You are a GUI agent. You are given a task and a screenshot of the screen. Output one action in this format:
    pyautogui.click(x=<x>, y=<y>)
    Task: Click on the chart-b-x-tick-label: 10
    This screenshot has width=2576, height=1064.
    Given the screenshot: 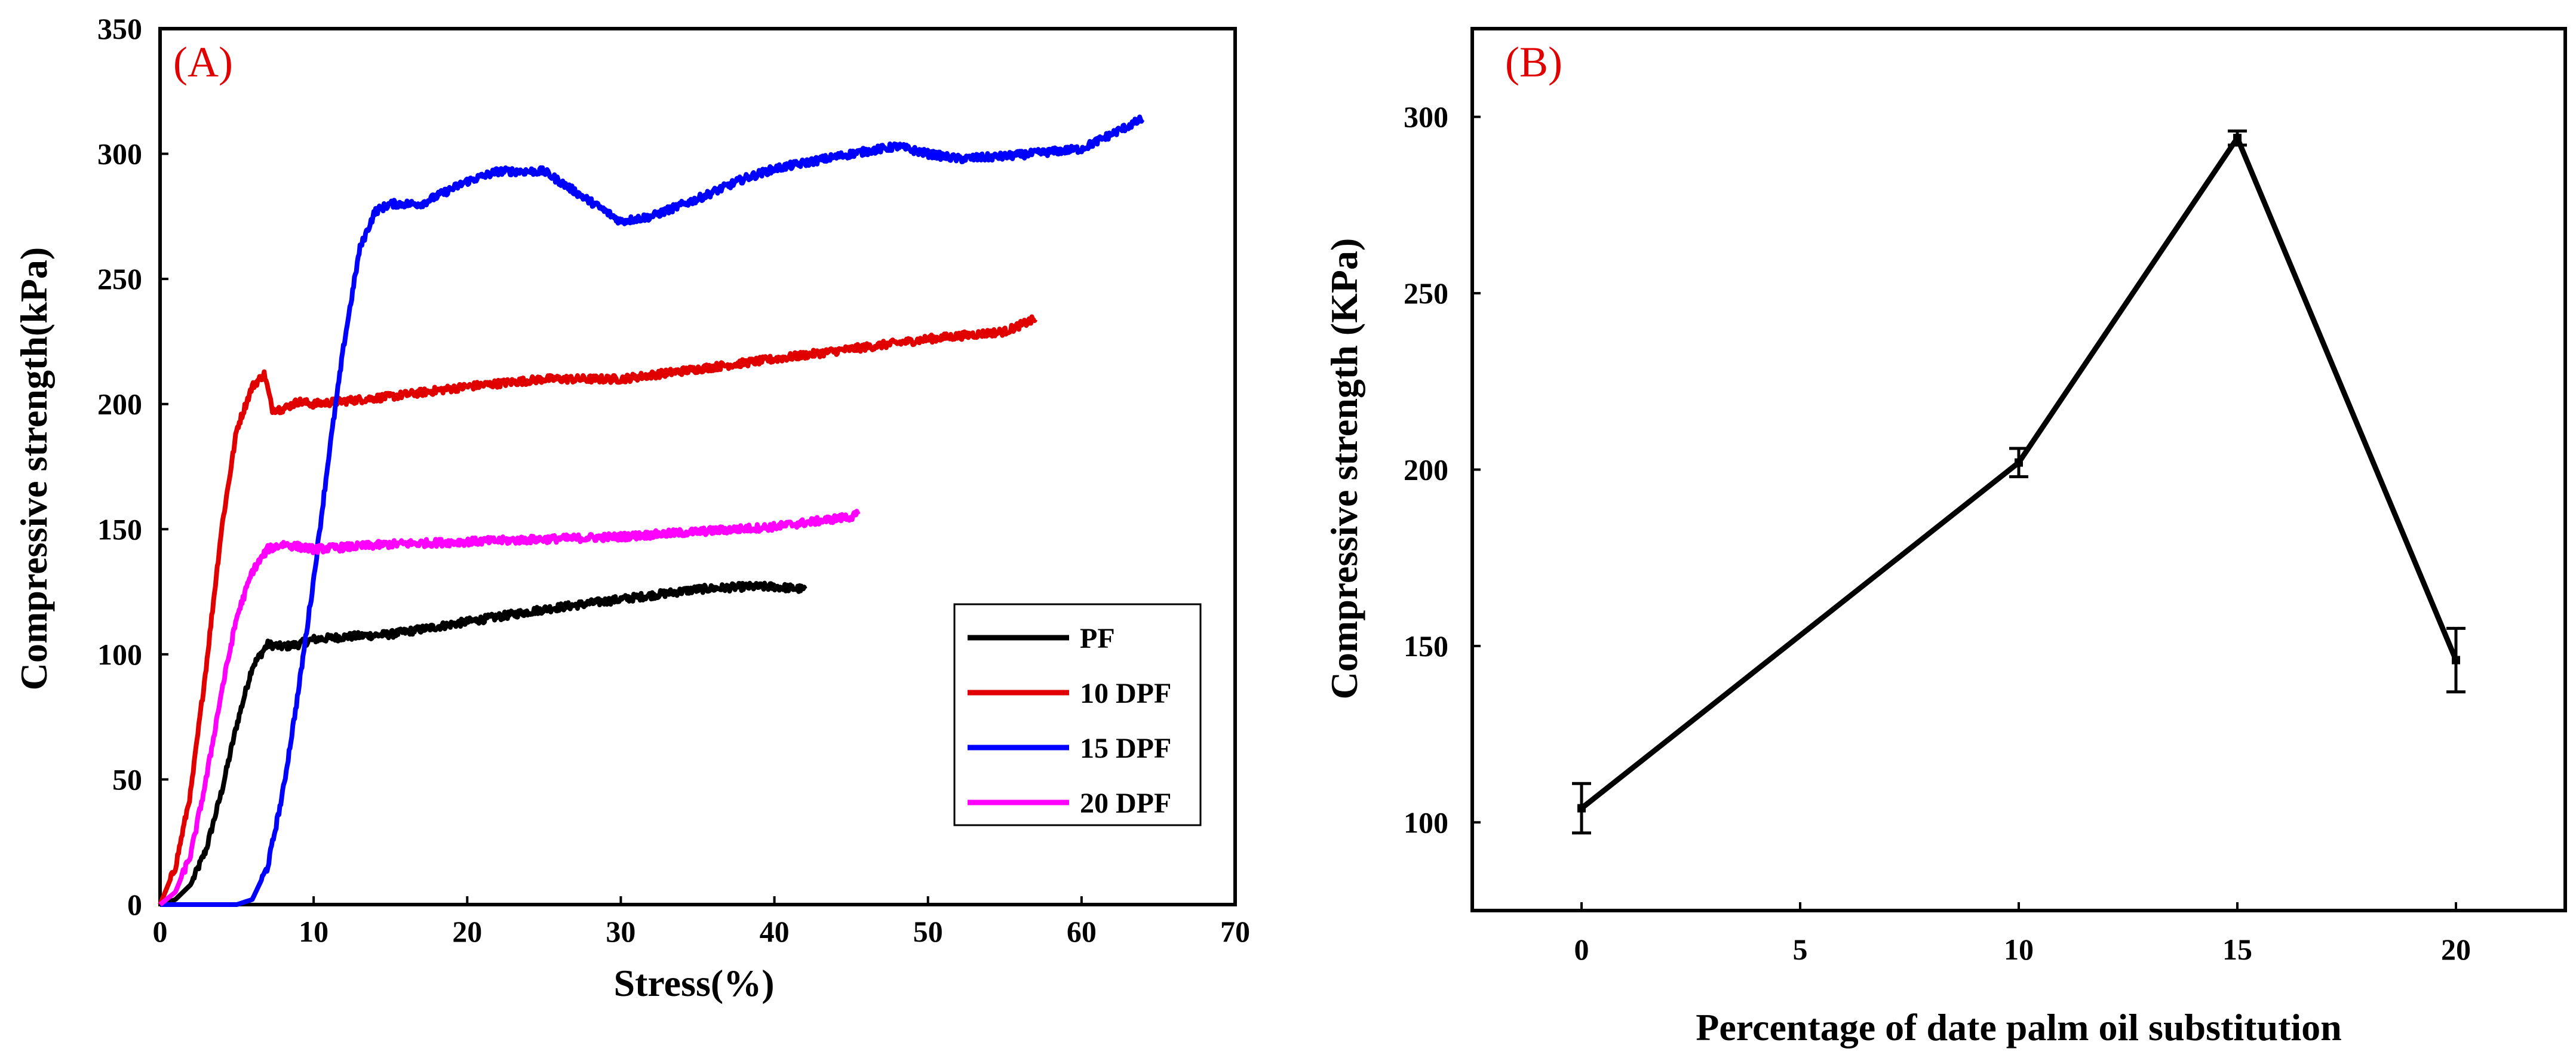 What is the action you would take?
    pyautogui.click(x=2019, y=949)
    